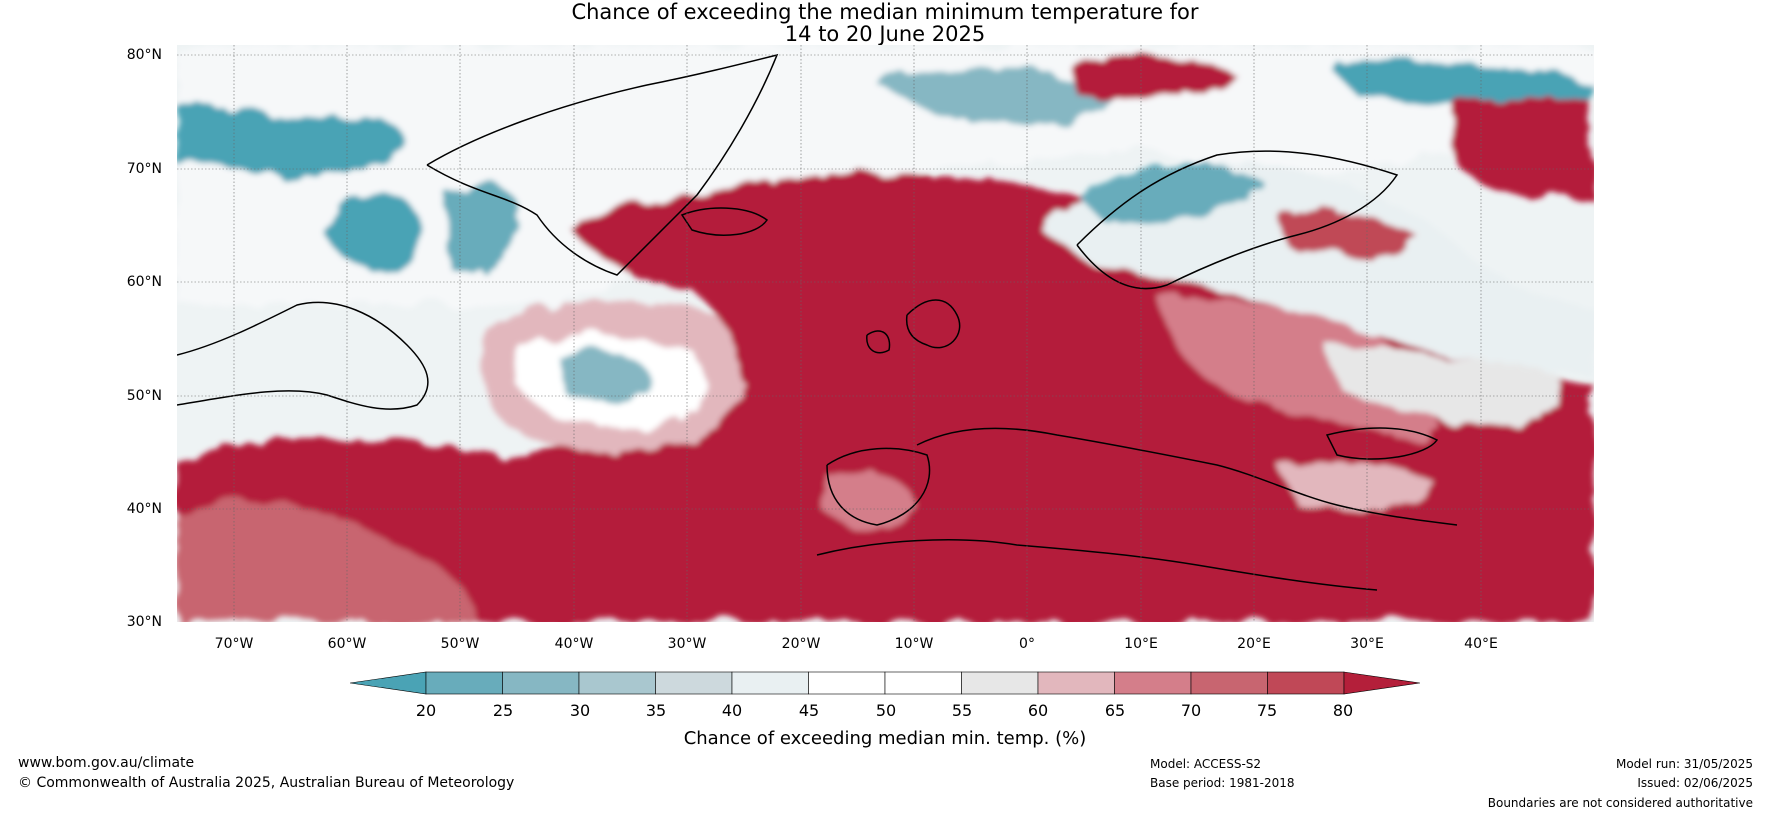 This screenshot has height=816, width=1770. What do you see at coordinates (1695, 783) in the screenshot?
I see `issued-date: Issued: 02/06/2025` at bounding box center [1695, 783].